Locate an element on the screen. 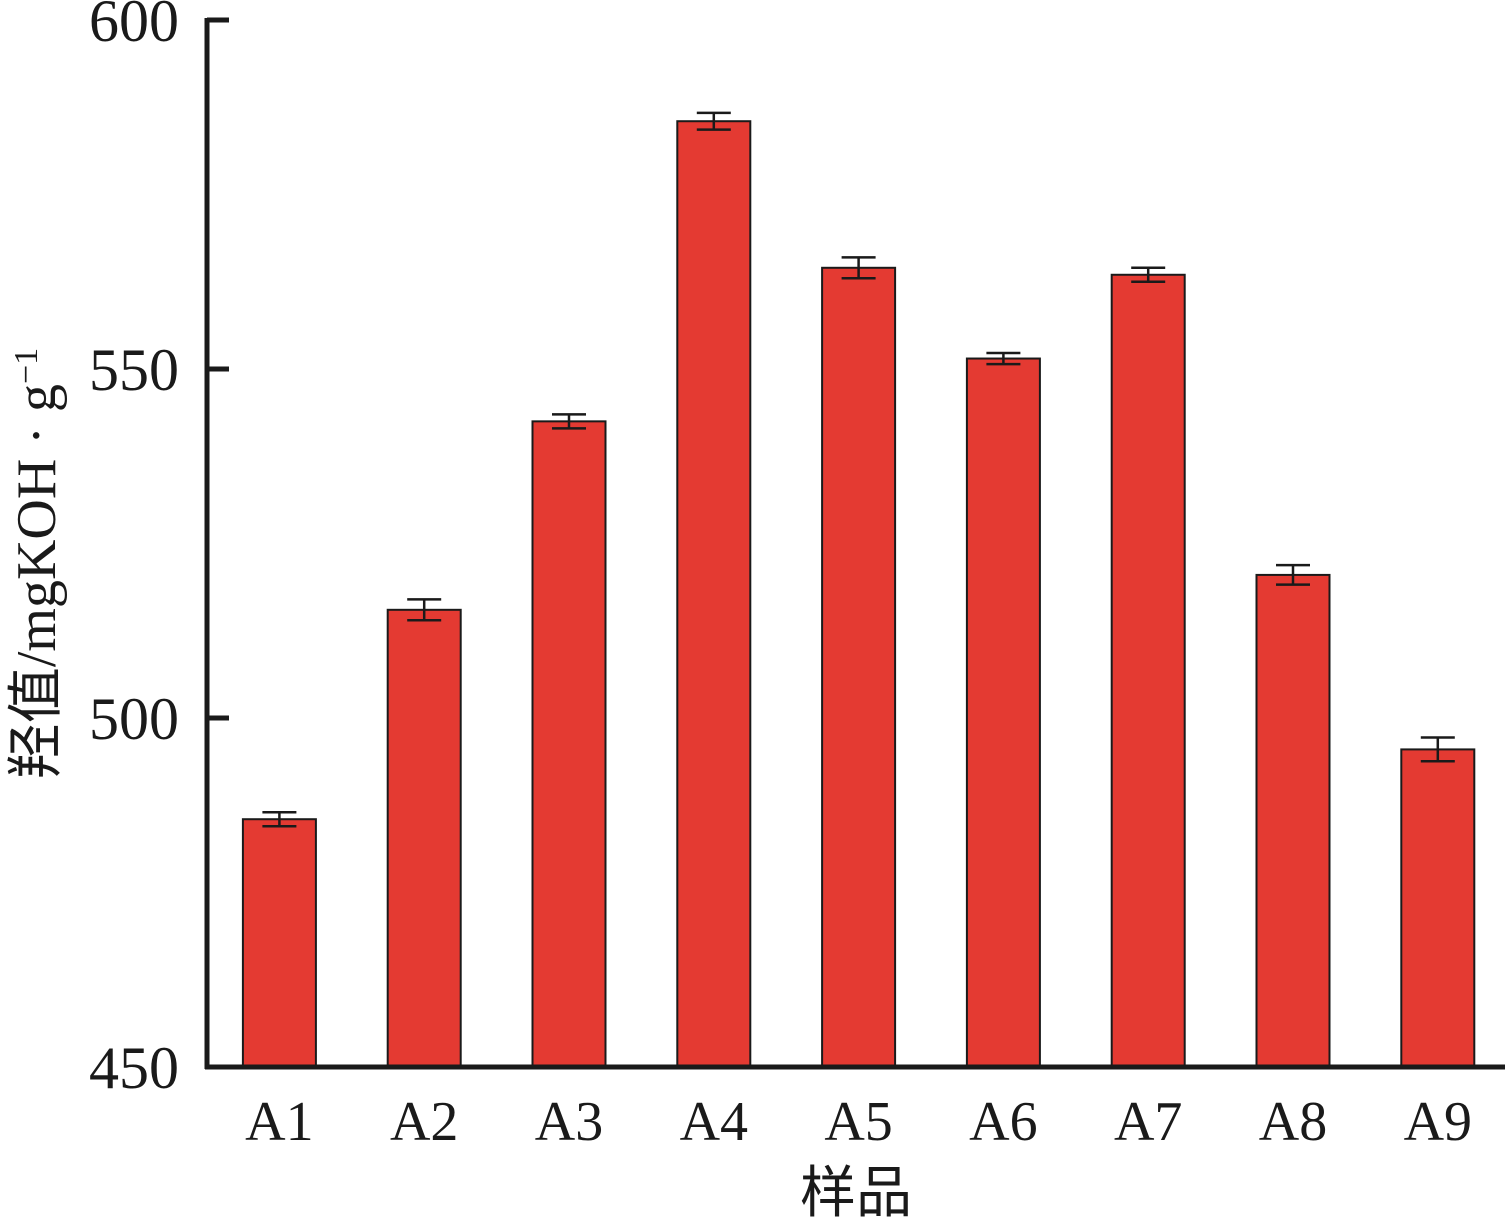  error-bar-a6 is located at coordinates (1003, 358).